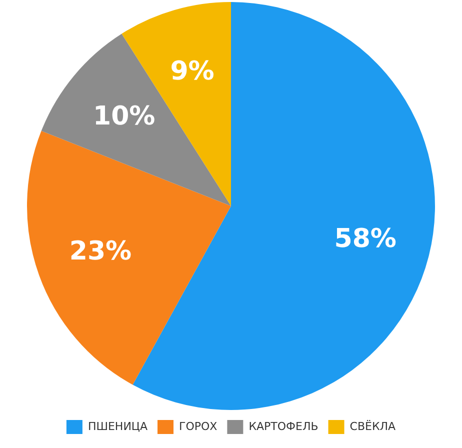 The image size is (462, 448). I want to click on legend-label: КАРТОФЕЛЬ, so click(283, 426).